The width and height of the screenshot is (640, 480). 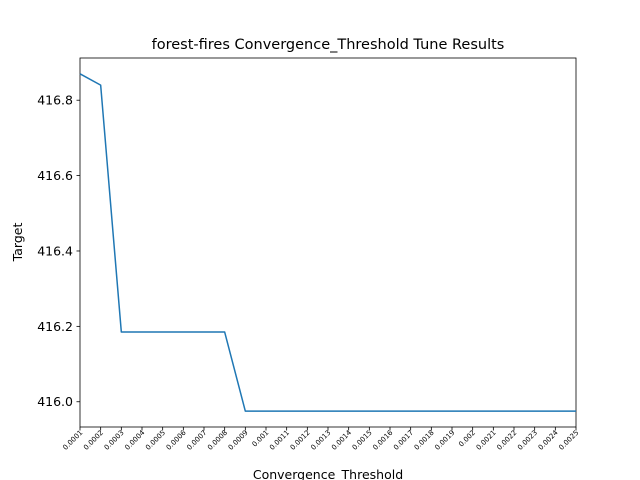 I want to click on y-axis: 416.0 416.2 416.4 416.6 416.8, so click(x=58, y=251).